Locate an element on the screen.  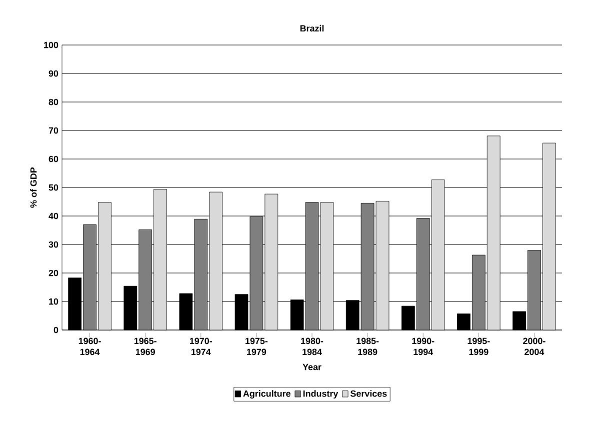
y-tick-label: 80 is located at coordinates (53, 102).